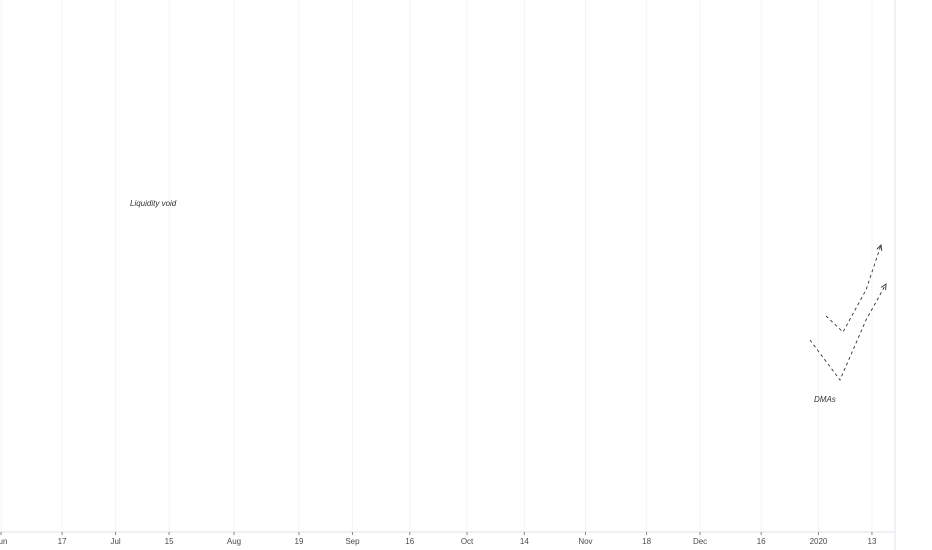  I want to click on time-tick-label: 14, so click(524, 541).